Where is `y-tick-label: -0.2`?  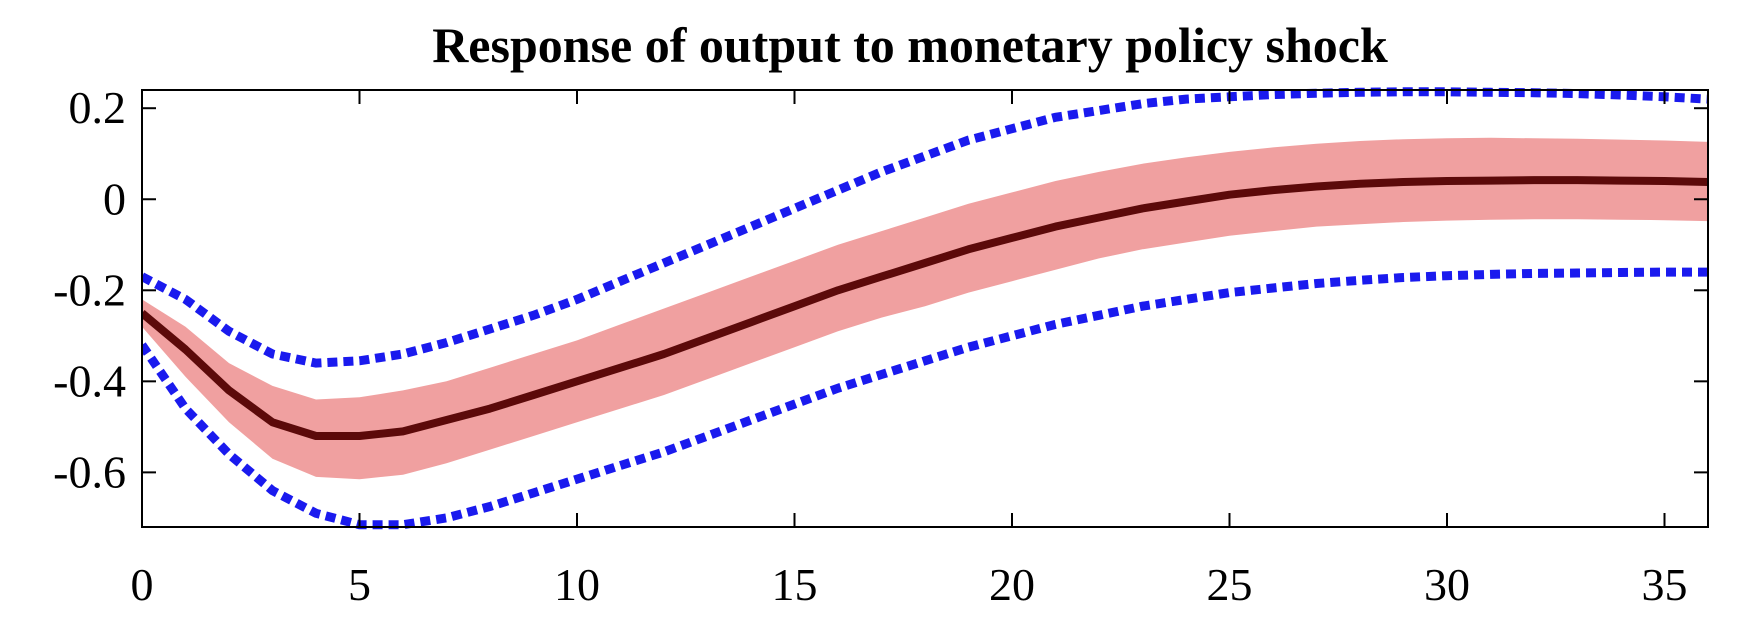
y-tick-label: -0.2 is located at coordinates (89, 289).